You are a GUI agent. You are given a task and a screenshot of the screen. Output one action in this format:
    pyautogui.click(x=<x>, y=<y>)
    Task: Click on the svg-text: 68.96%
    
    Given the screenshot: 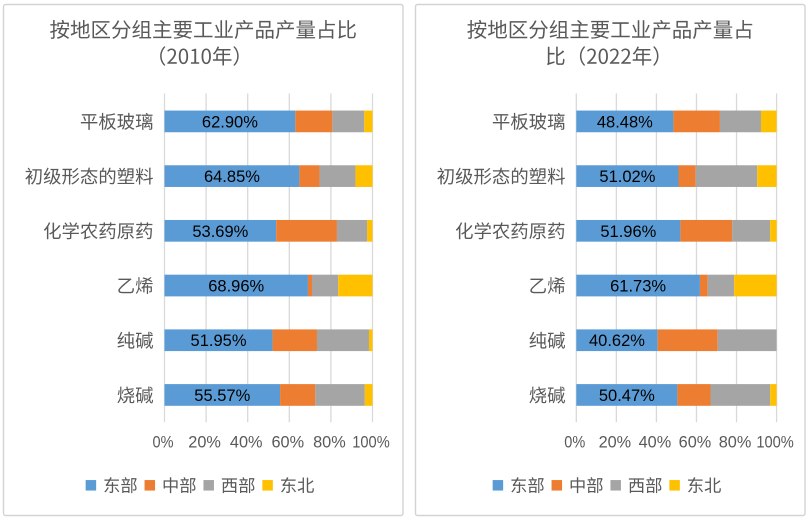 What is the action you would take?
    pyautogui.click(x=236, y=286)
    